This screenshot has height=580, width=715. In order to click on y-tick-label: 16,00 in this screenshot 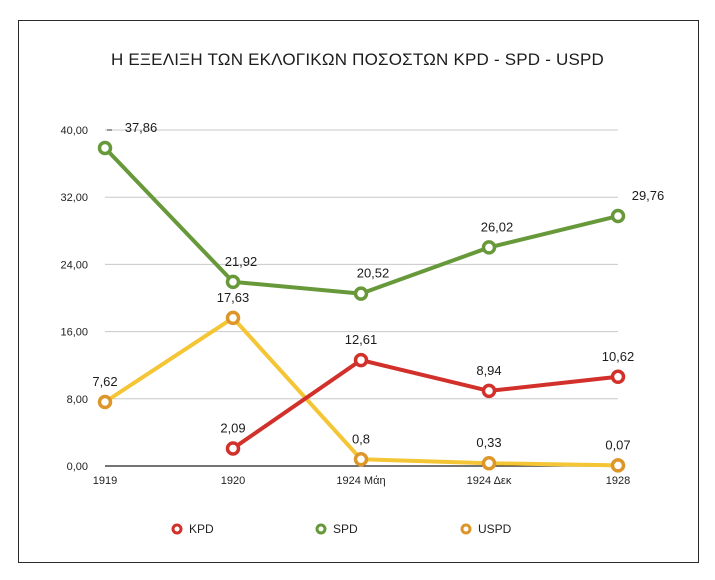, I will do `click(74, 333)`.